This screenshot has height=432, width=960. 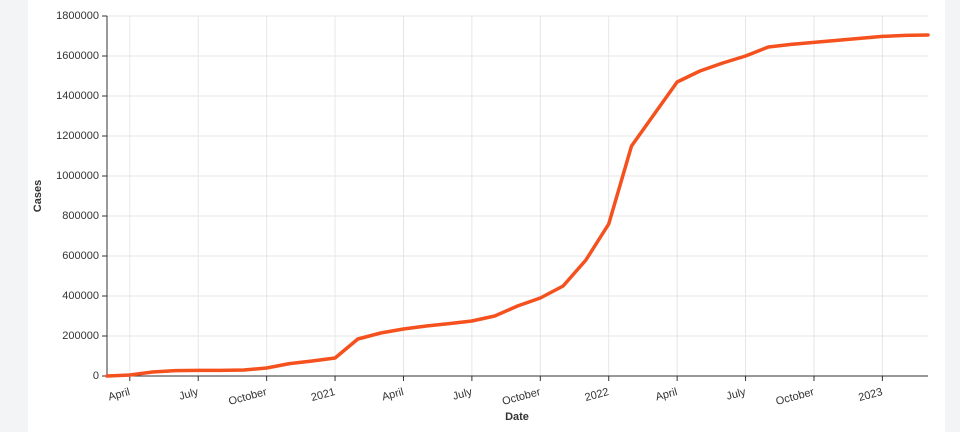 I want to click on y-axis-title: Cases, so click(x=38, y=196).